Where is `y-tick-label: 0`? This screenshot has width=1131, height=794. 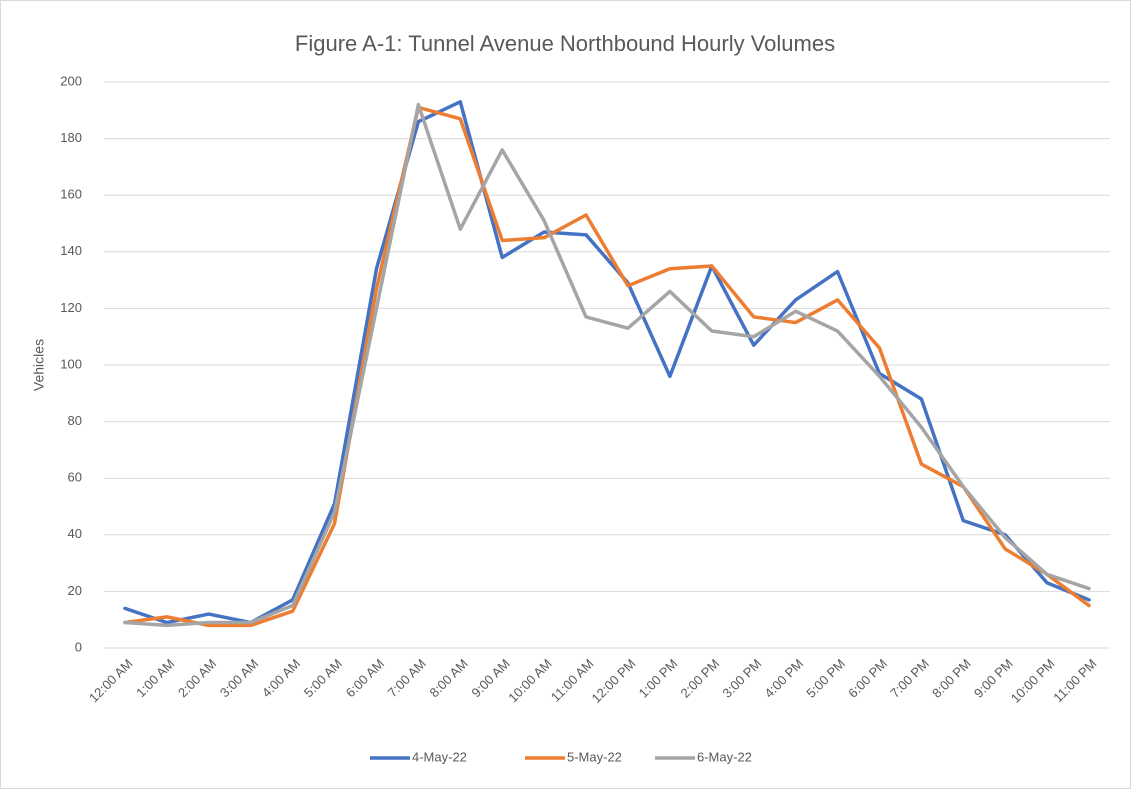
y-tick-label: 0 is located at coordinates (78, 646).